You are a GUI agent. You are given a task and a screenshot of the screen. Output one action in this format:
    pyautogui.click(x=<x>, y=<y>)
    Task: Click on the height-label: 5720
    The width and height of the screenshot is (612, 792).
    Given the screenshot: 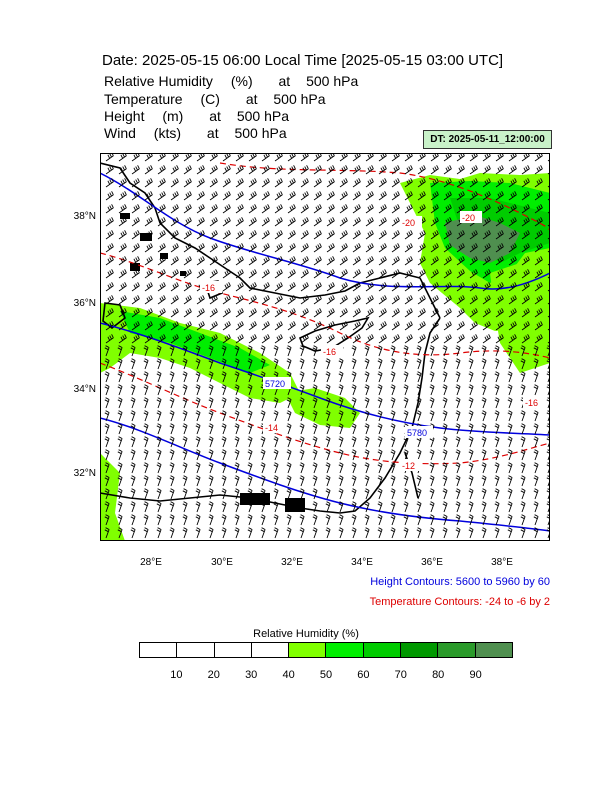 What is the action you would take?
    pyautogui.click(x=275, y=384)
    